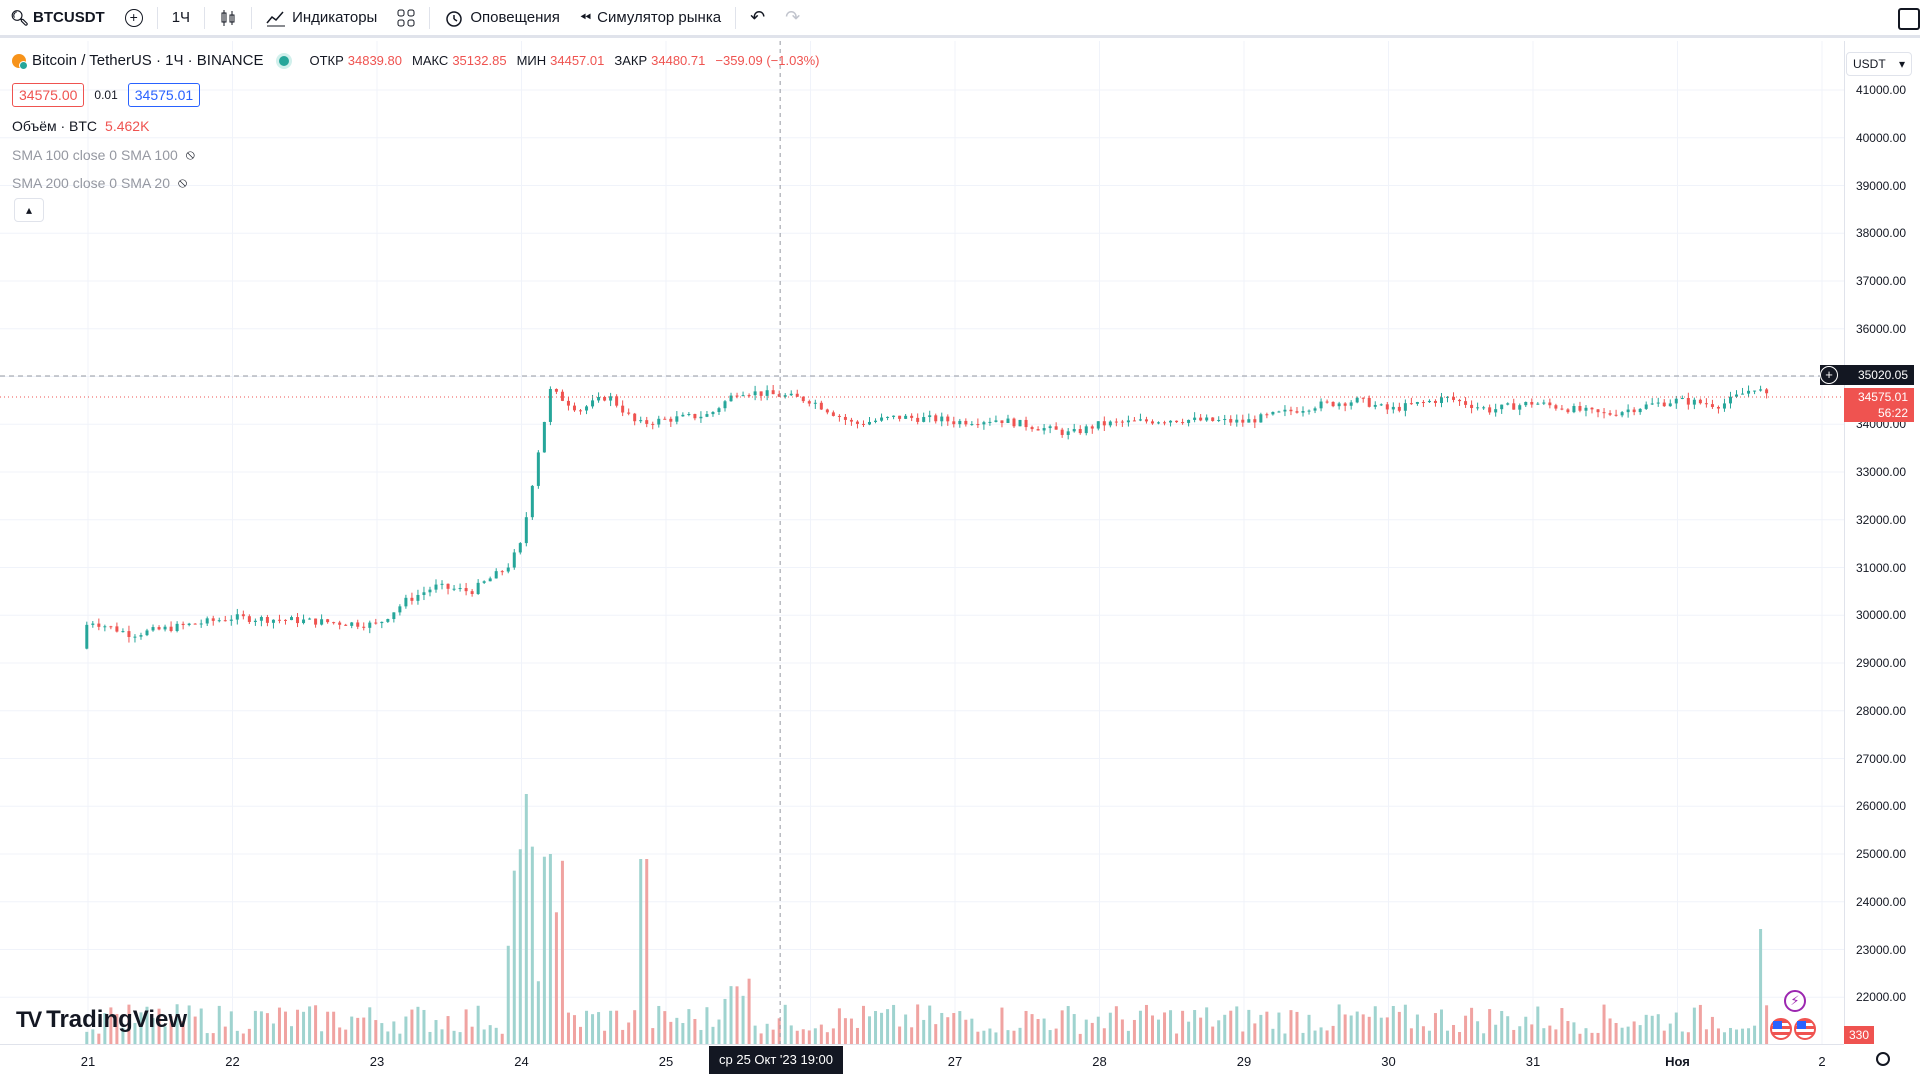 The image size is (1920, 1079). I want to click on legend-title: Bitcoin / TetherUS · 1Ч · BINANCE, so click(148, 60).